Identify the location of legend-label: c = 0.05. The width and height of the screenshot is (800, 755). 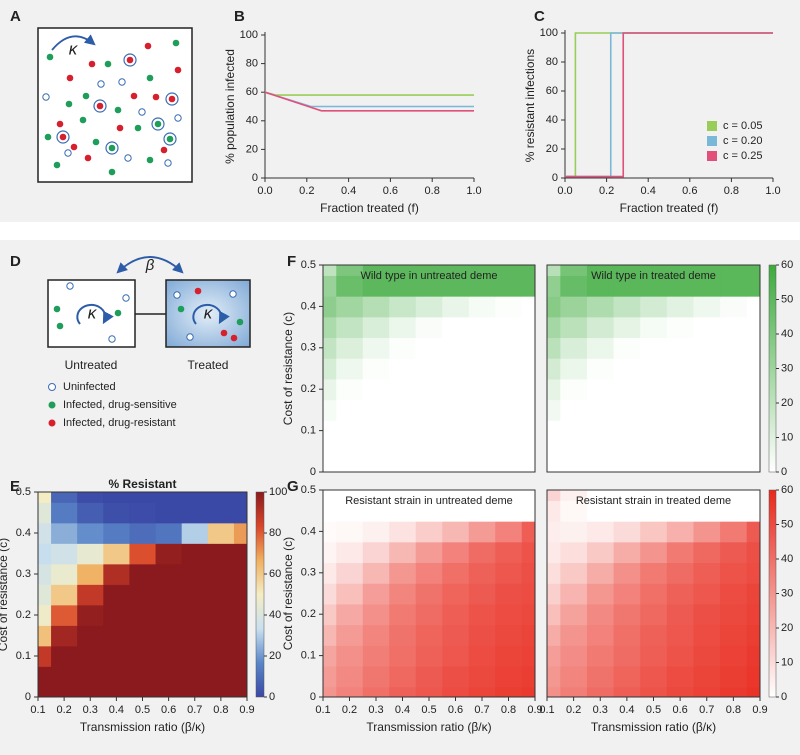
(742, 126).